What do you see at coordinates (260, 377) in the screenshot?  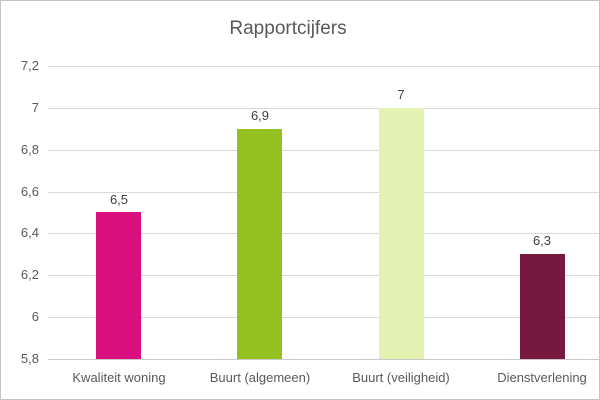 I see `x-category-label: Buurt (algemeen)` at bounding box center [260, 377].